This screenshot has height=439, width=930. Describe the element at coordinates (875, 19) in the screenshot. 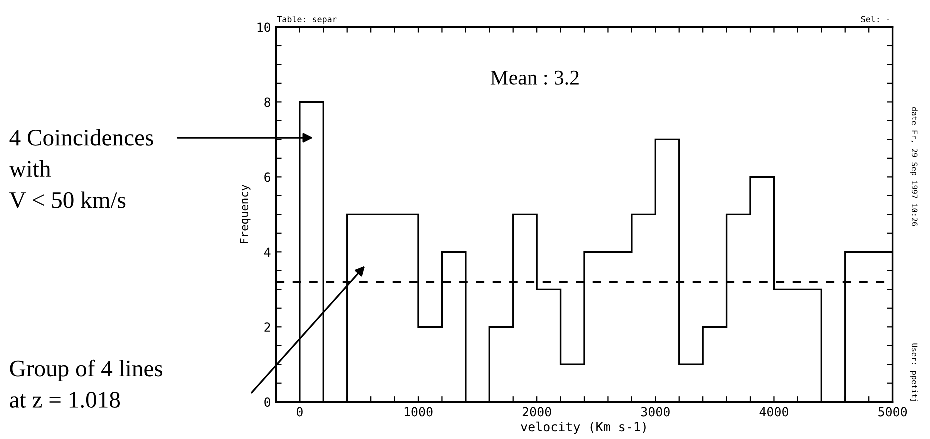

I see `text: Sel: -` at that location.